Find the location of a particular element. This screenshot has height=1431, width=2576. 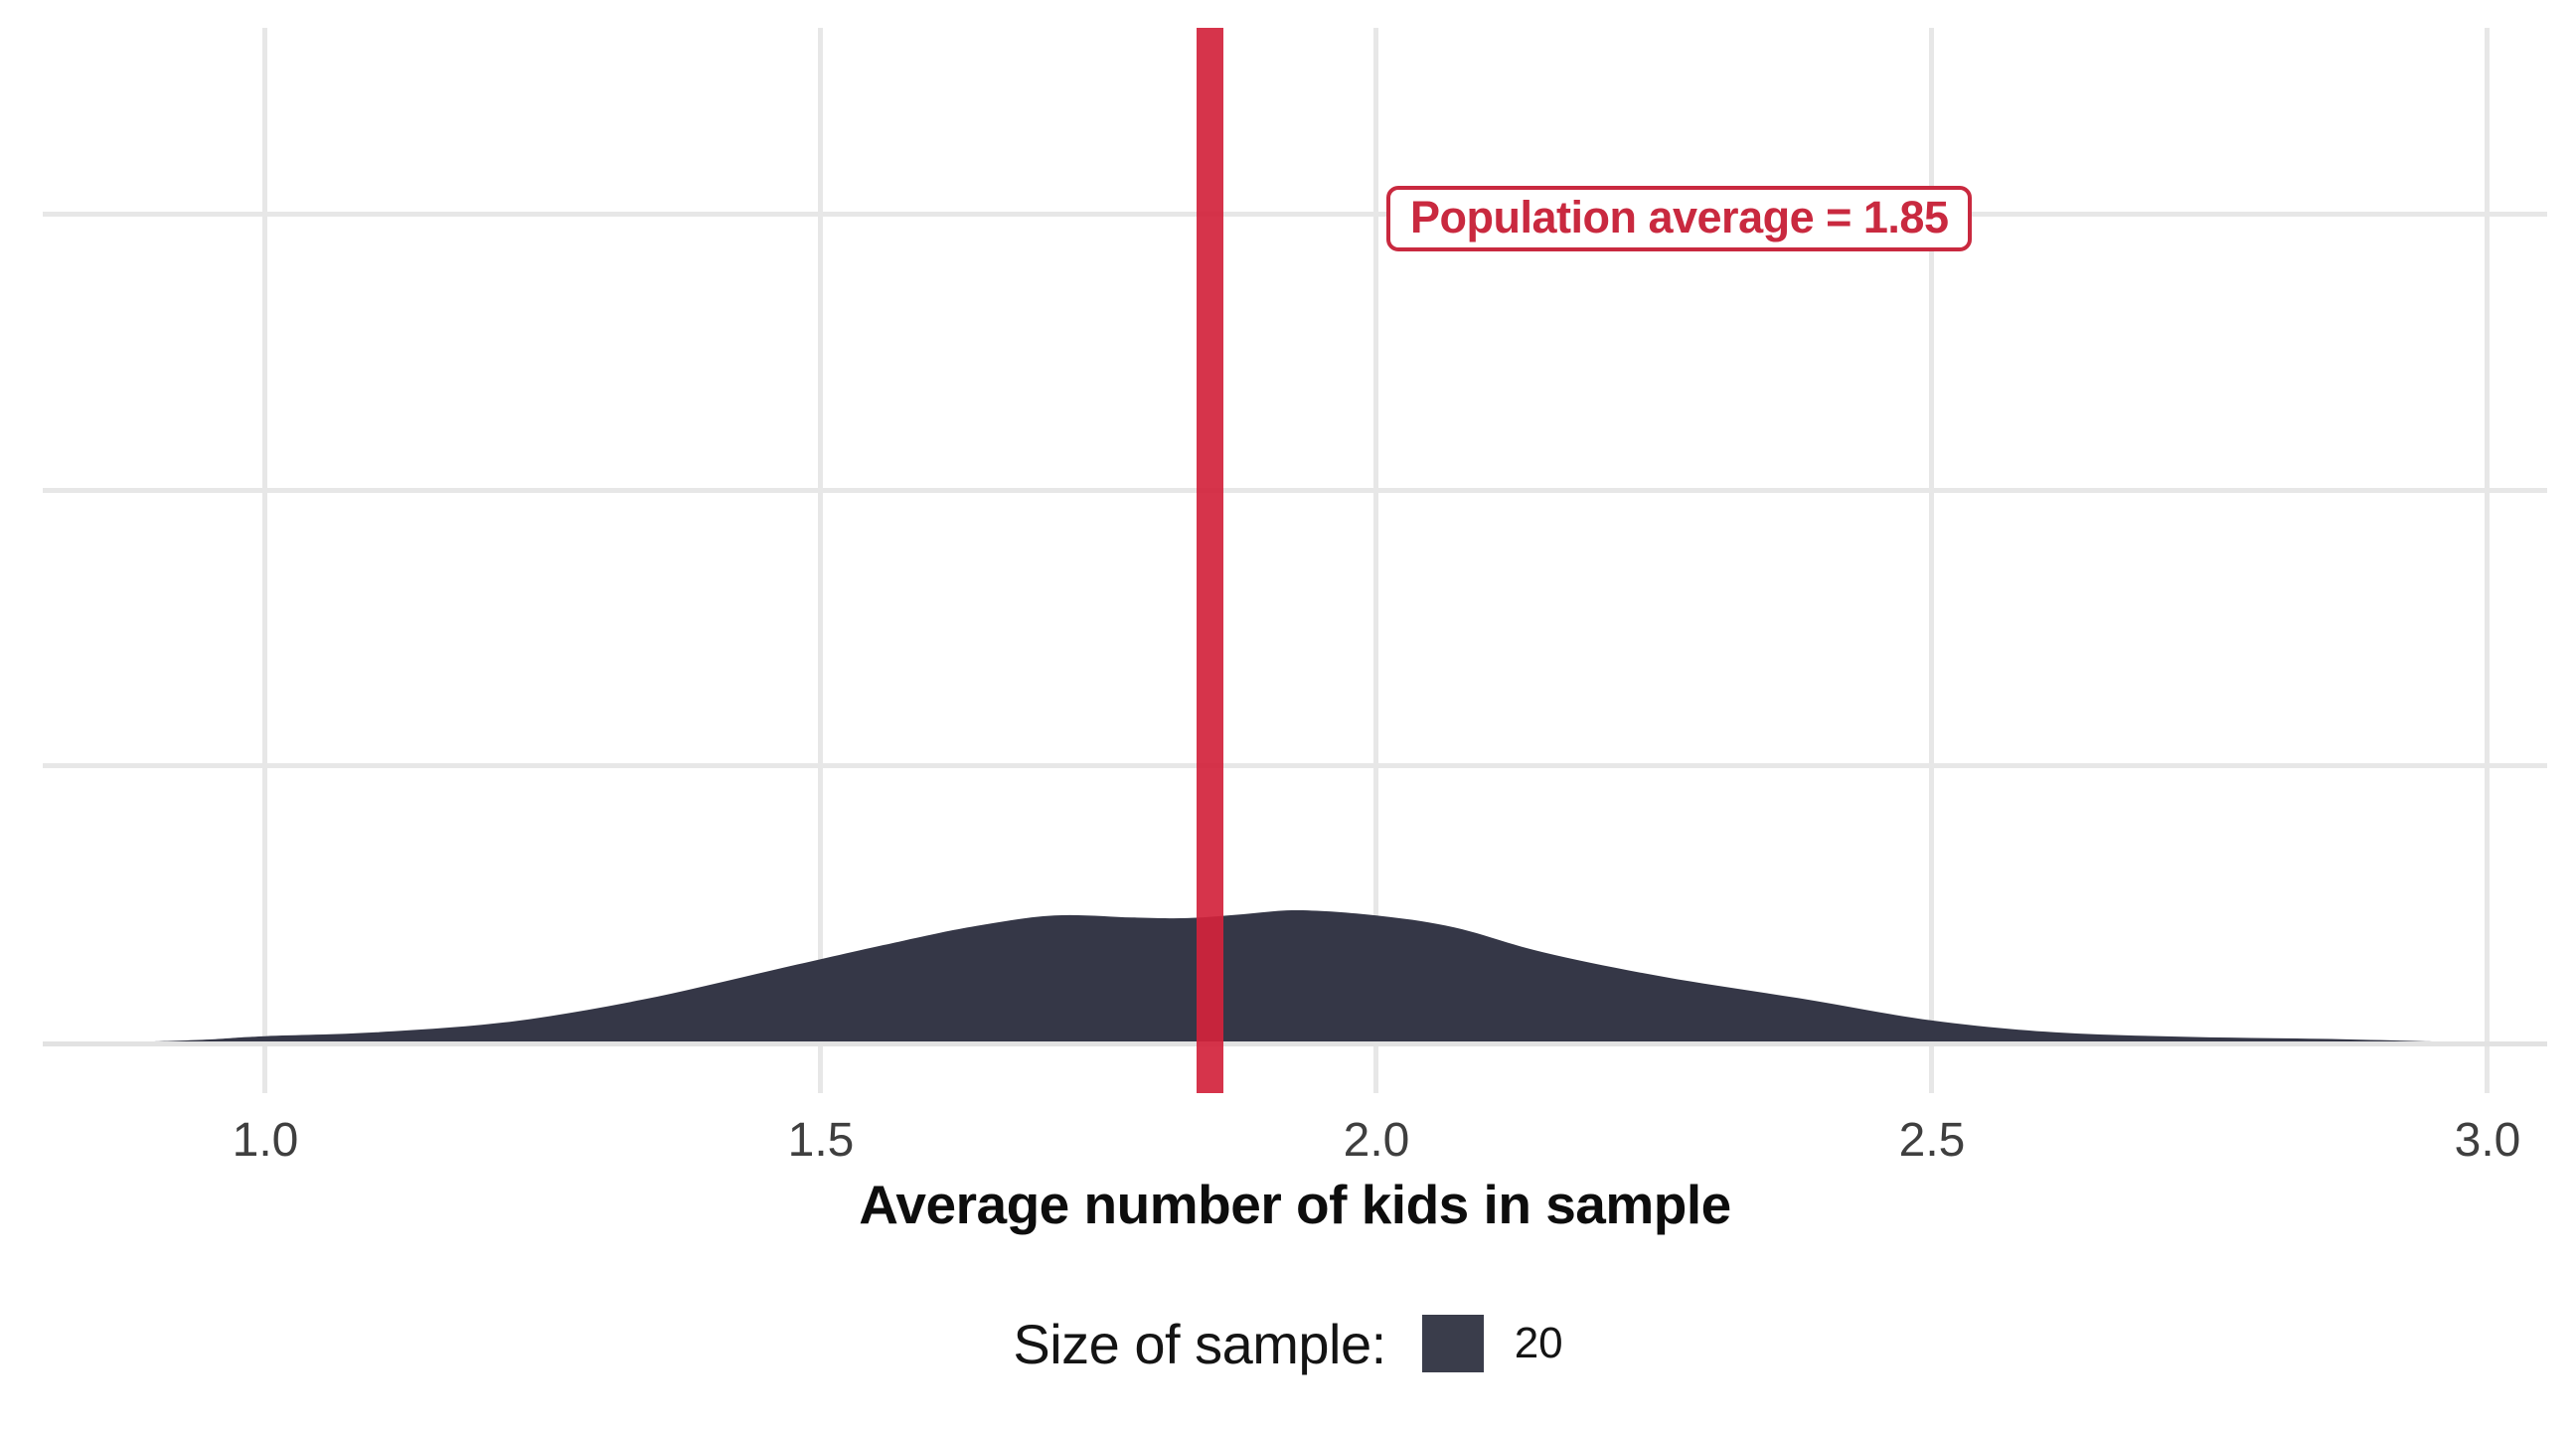

horizontal-gridline-middle is located at coordinates (1295, 490).